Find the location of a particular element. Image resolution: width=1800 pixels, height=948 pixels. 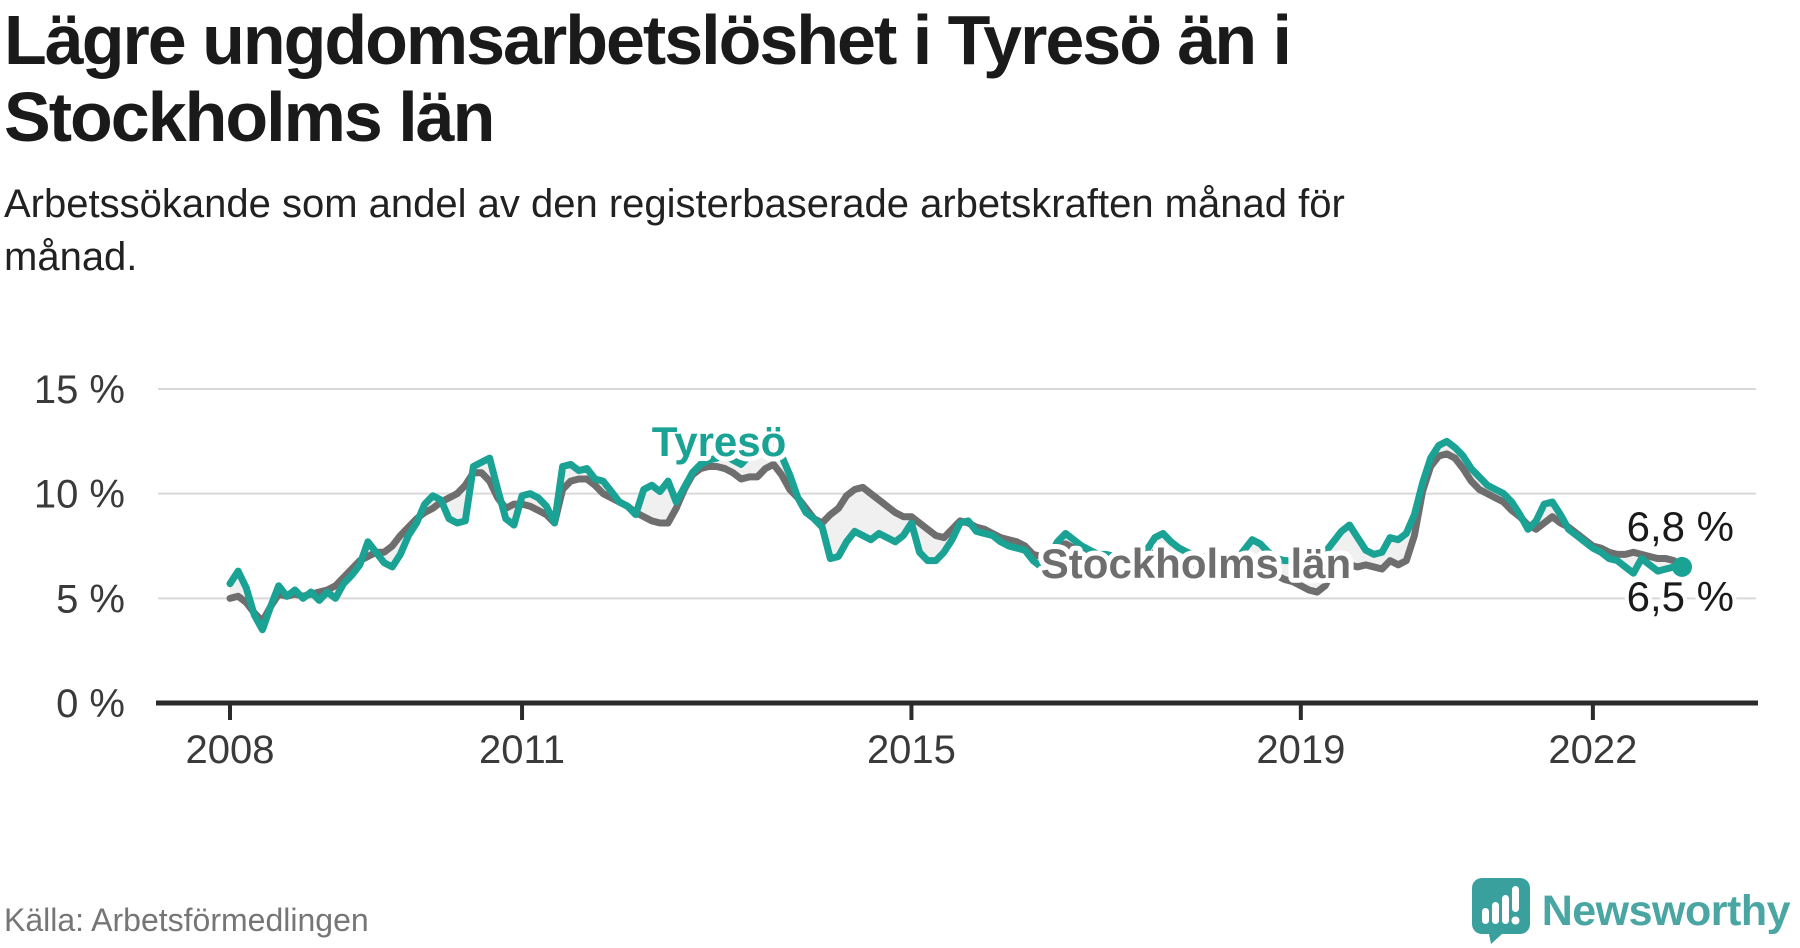

annotations: Tyresö Stockholms län 6,5 % 6,8 % is located at coordinates (1192, 518).